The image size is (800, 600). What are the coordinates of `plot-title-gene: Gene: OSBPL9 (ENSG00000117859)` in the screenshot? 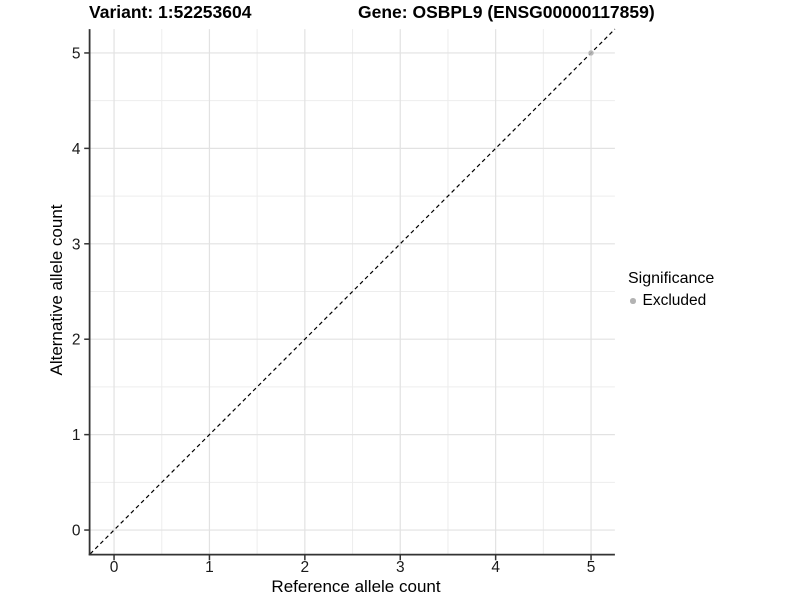 It's located at (506, 12).